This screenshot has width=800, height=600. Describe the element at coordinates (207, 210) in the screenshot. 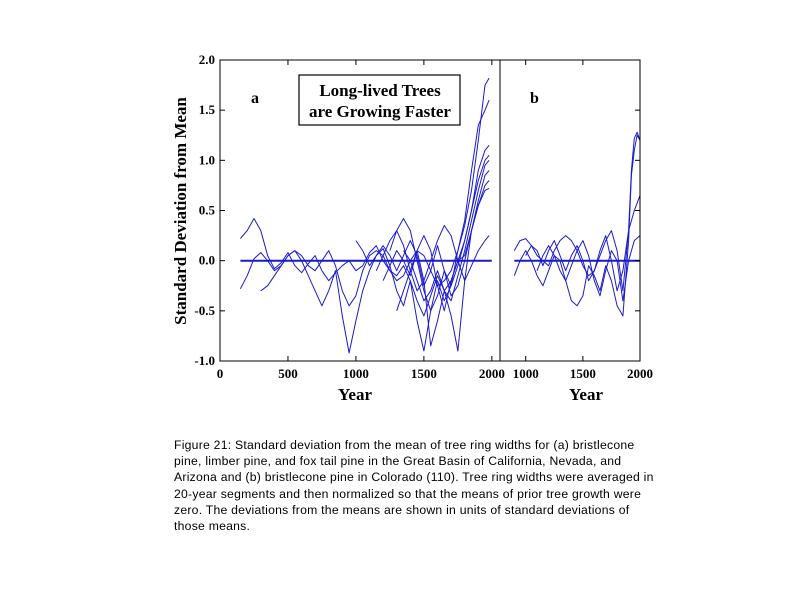

I see `y-tick-label-3: 0.5` at that location.